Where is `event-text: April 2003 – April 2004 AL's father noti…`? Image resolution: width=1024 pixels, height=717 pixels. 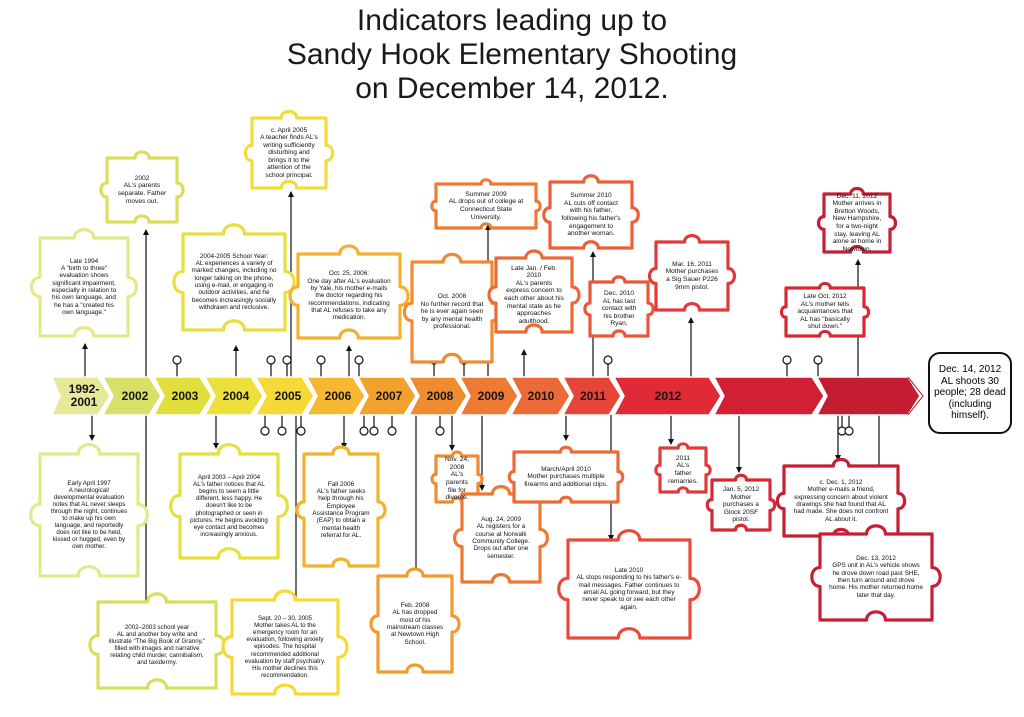 event-text: April 2003 – April 2004 AL's father noti… is located at coordinates (229, 506).